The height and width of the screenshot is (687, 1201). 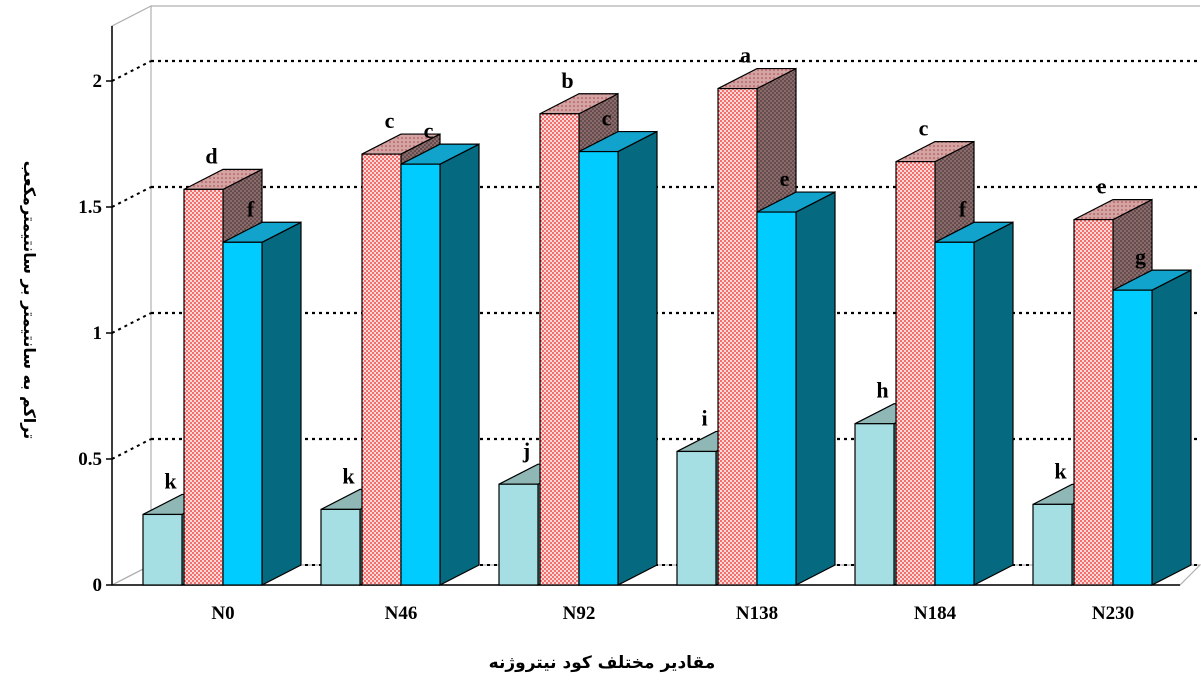 What do you see at coordinates (567, 80) in the screenshot?
I see `significance-letter: b` at bounding box center [567, 80].